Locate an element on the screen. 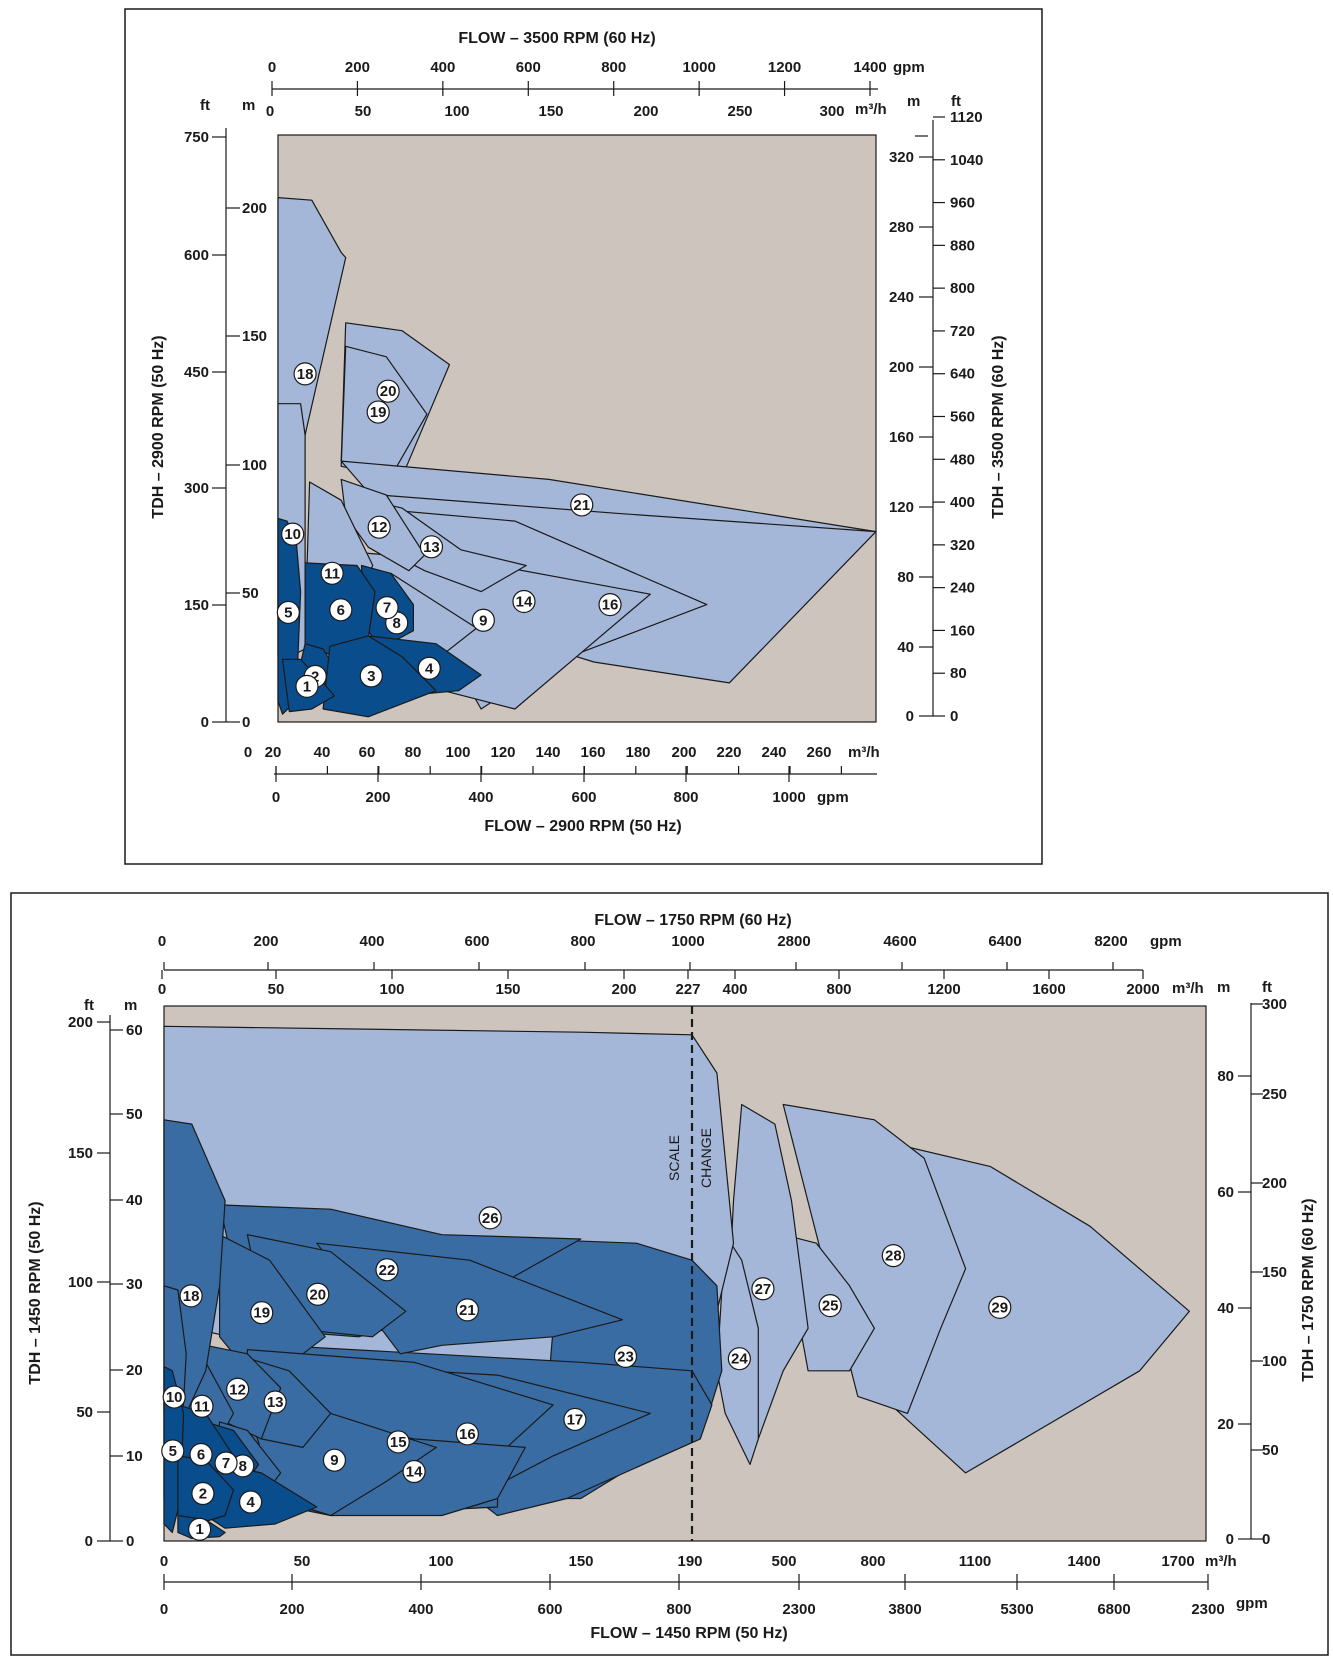 Image resolution: width=1333 pixels, height=1660 pixels. bottom-gpm-top-label: 400 is located at coordinates (371, 941).